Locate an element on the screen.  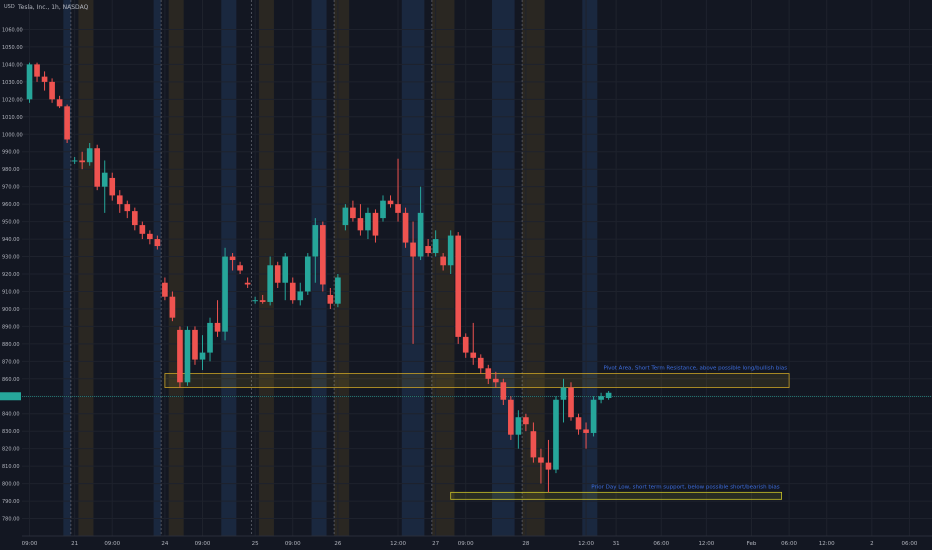
y-tick-label: 810.00 is located at coordinates (11, 467).